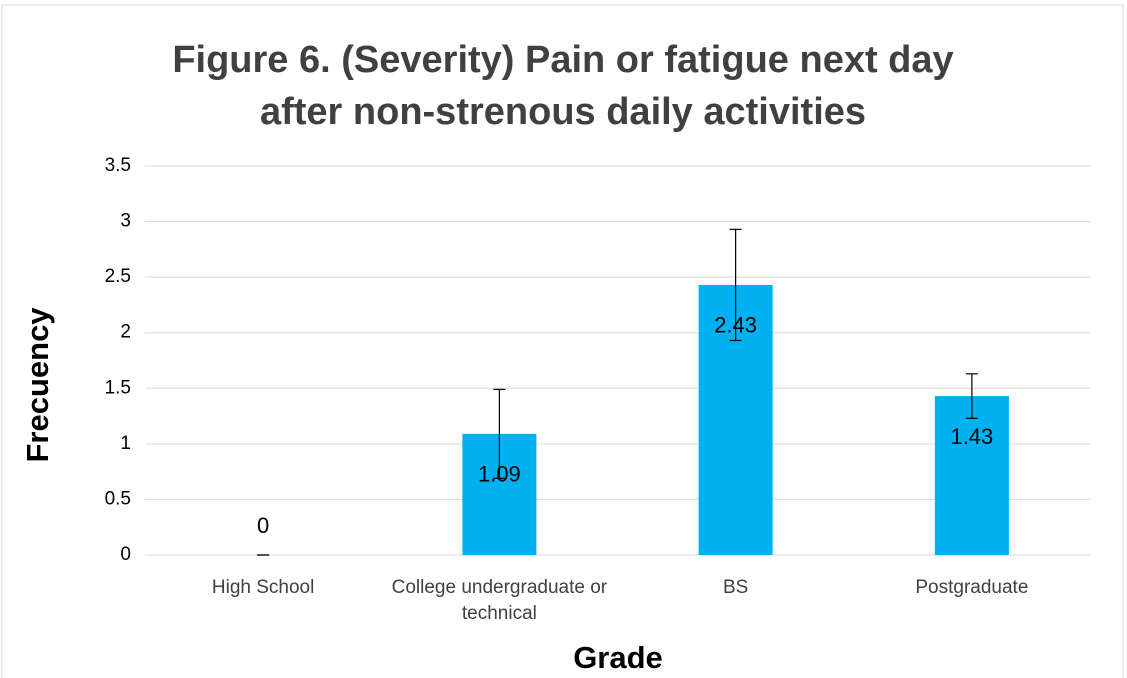 This screenshot has width=1127, height=678. Describe the element at coordinates (118, 276) in the screenshot. I see `y-tick-label: 2.5` at that location.